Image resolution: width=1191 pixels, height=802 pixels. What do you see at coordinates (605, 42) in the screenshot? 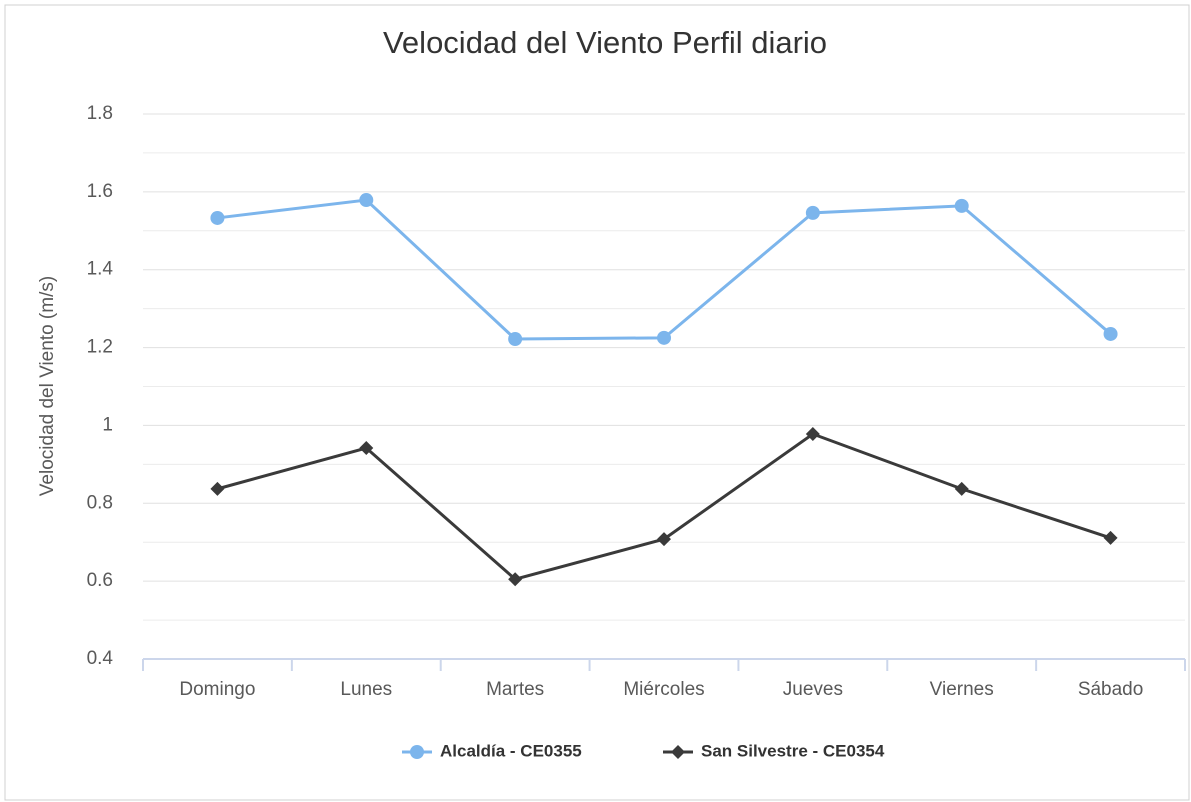
I see `chart-title: Velocidad del Viento Perfil diario` at bounding box center [605, 42].